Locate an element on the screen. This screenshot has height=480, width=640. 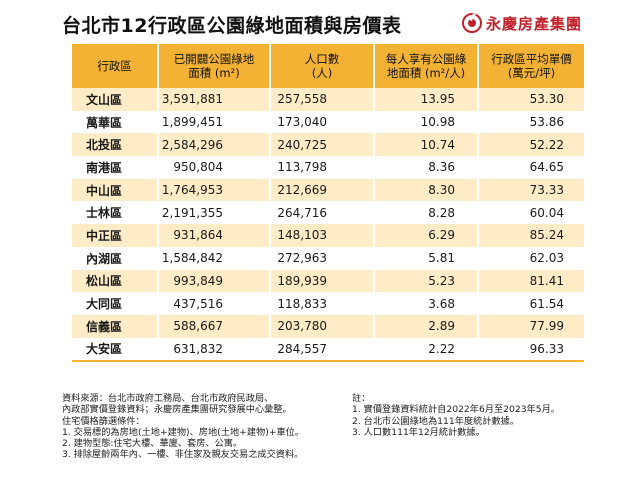
source-note-line: 2. 建物型態:住宅大樓、華廈、套房、公寓。 is located at coordinates (152, 444).